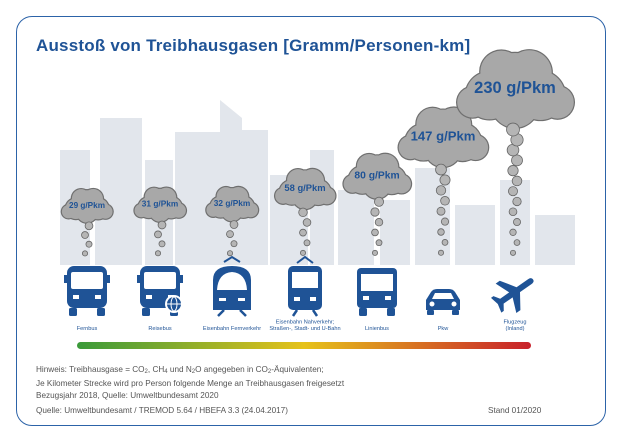  I want to click on car-icon, so click(443, 302).